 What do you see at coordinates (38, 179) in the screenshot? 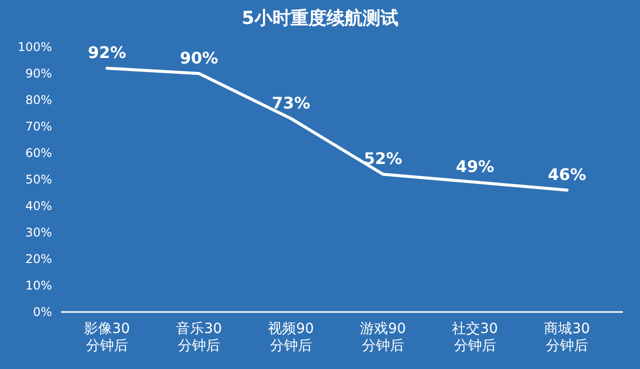
I see `y-tick-label: 50%` at bounding box center [38, 179].